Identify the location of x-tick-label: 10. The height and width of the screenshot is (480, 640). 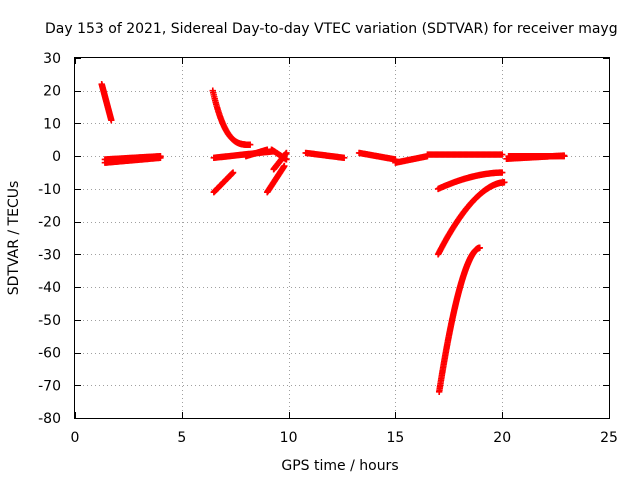
(289, 438).